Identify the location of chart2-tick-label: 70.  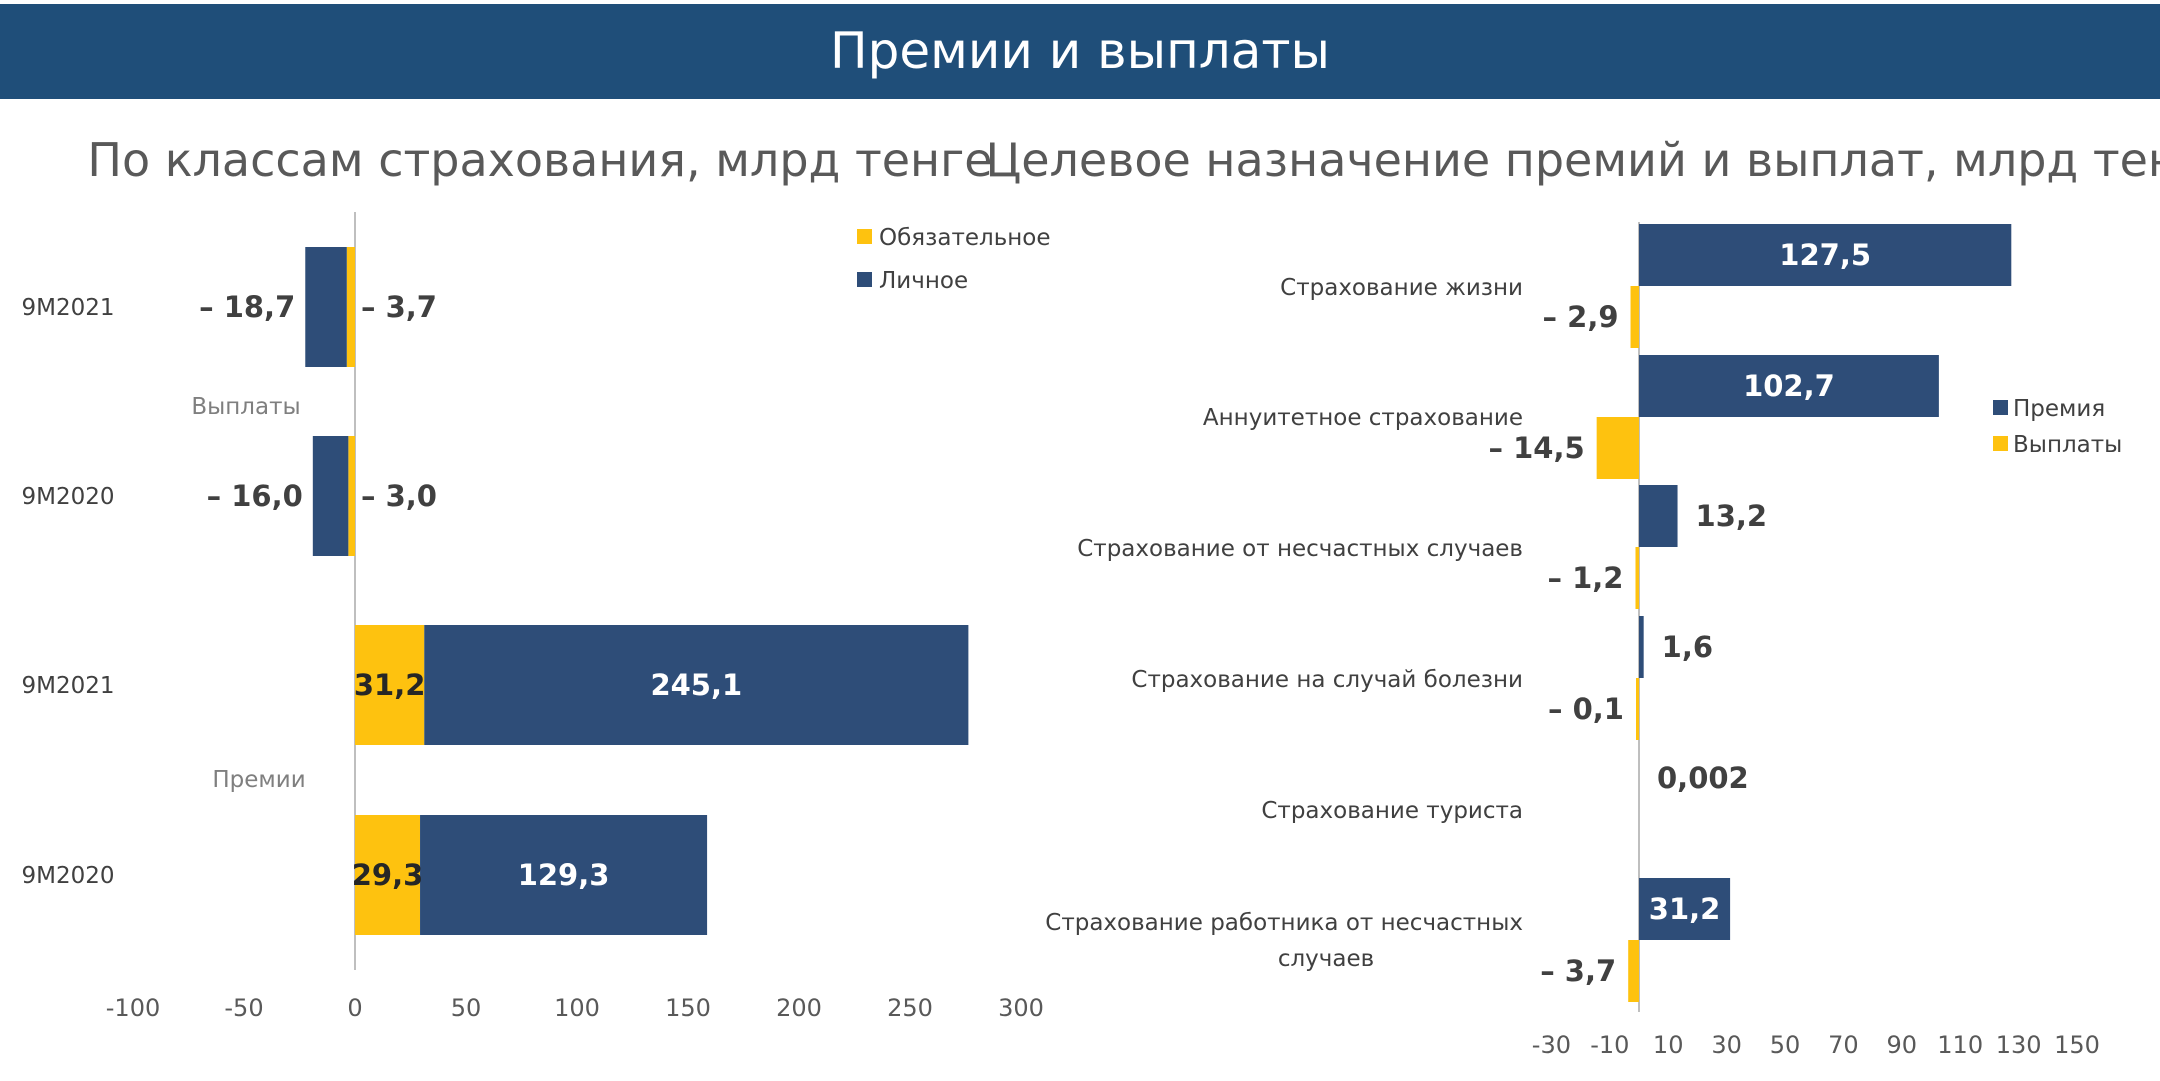
(1843, 1045).